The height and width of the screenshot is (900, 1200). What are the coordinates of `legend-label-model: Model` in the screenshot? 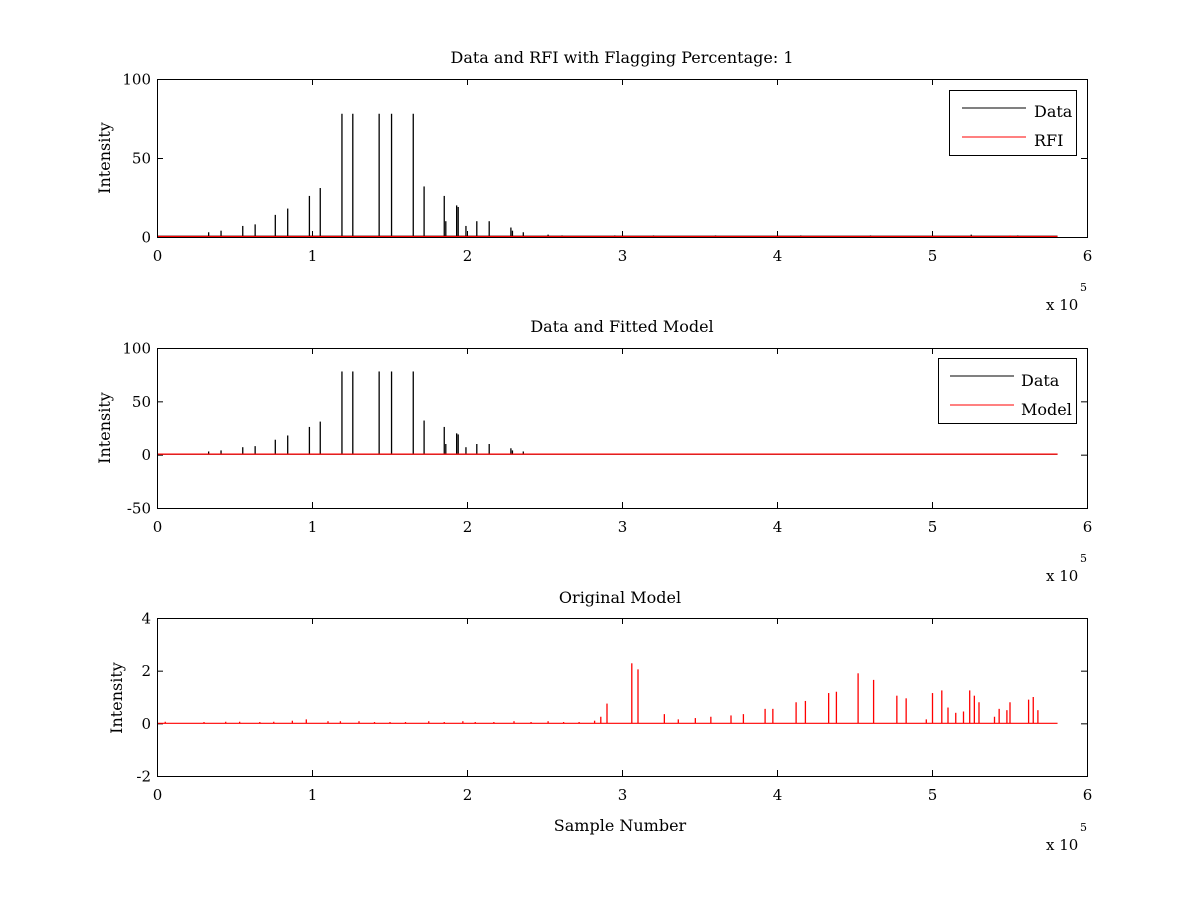 It's located at (1046, 409).